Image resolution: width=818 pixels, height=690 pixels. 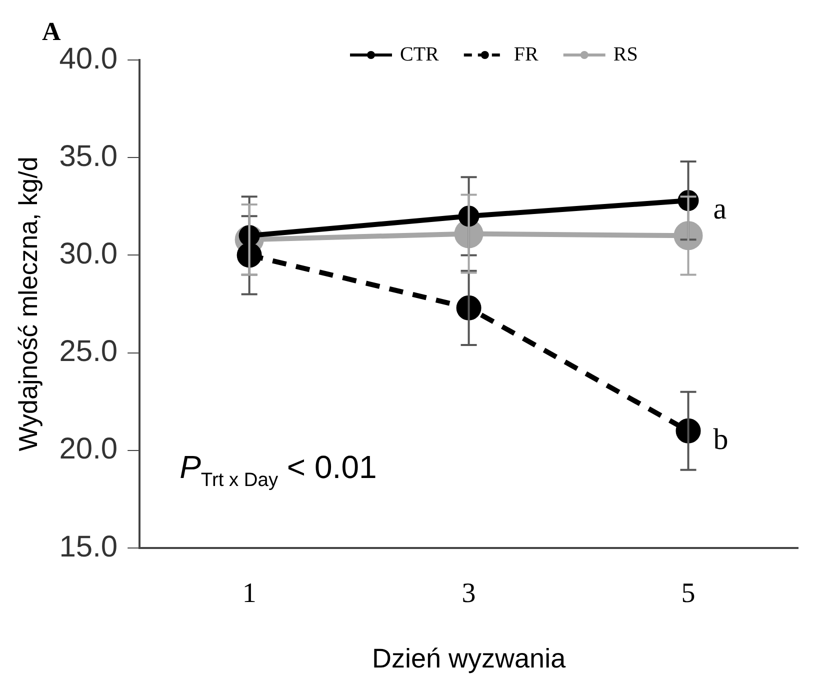 I want to click on y-tick-label: 30.0, so click(x=88, y=253).